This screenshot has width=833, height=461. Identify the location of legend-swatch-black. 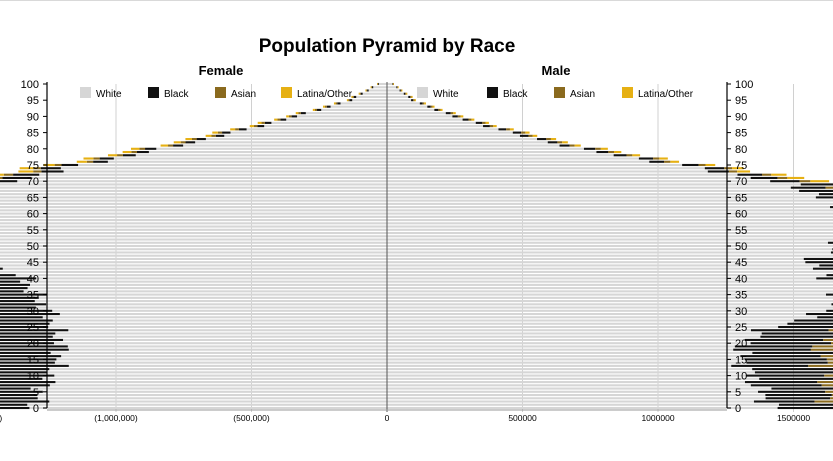
(492, 92).